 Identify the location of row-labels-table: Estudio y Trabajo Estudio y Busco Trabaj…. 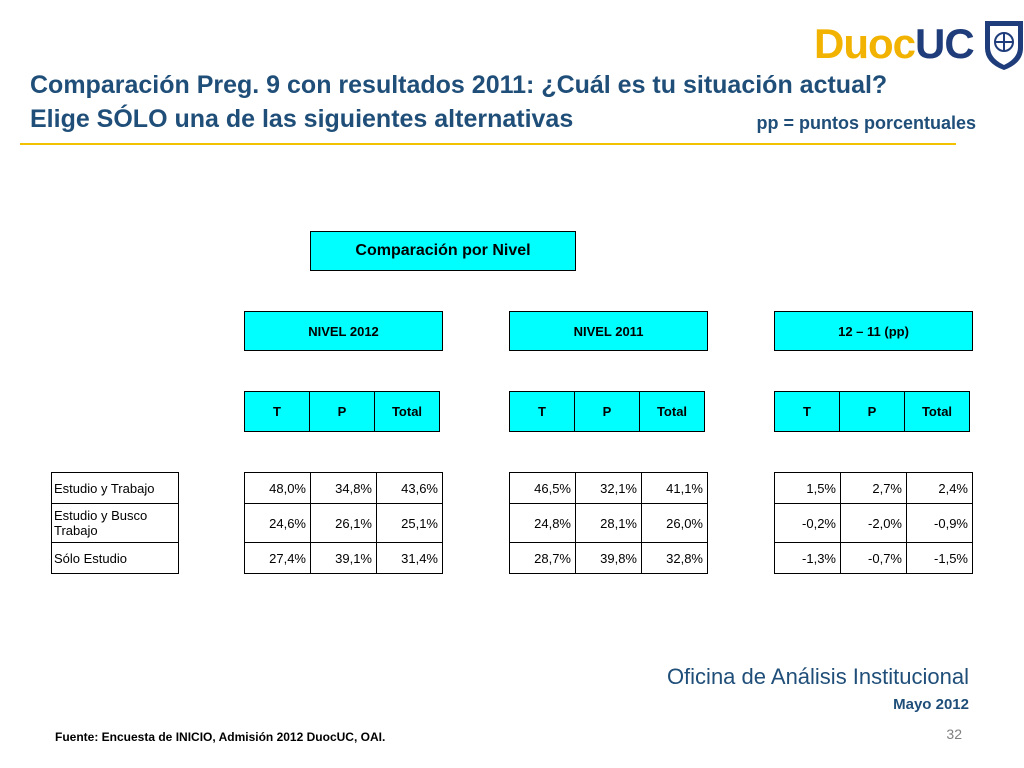
(115, 523).